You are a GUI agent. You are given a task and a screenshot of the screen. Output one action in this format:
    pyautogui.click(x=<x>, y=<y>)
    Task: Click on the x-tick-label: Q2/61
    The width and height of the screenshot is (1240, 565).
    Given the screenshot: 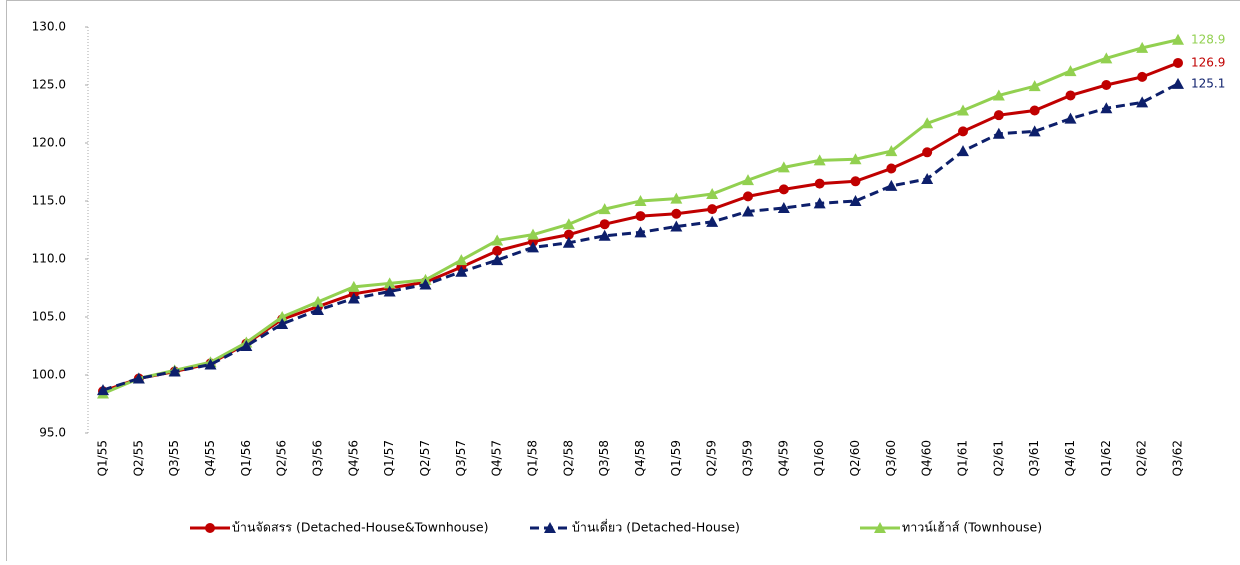 What is the action you would take?
    pyautogui.click(x=998, y=458)
    